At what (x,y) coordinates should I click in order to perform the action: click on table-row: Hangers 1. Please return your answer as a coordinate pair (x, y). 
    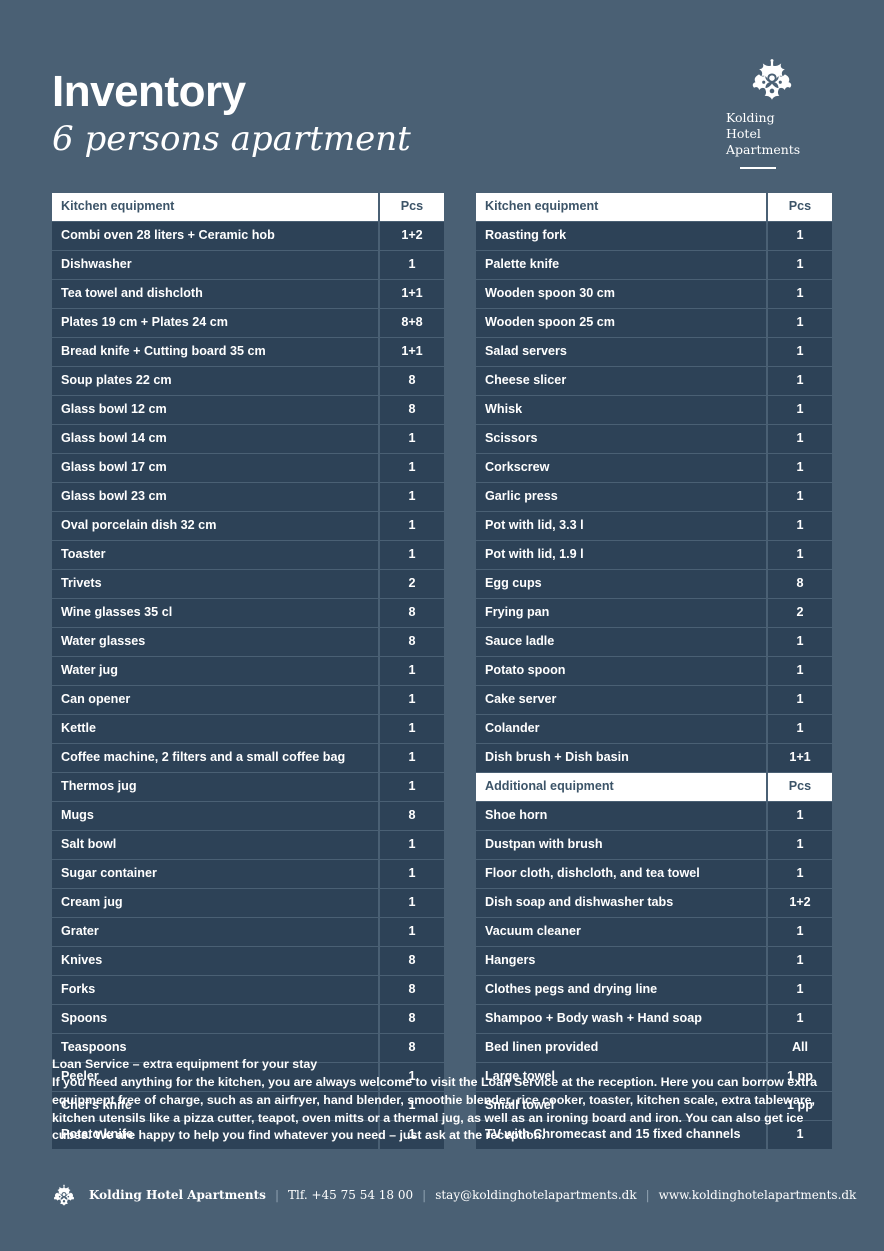
    Looking at the image, I should click on (654, 961).